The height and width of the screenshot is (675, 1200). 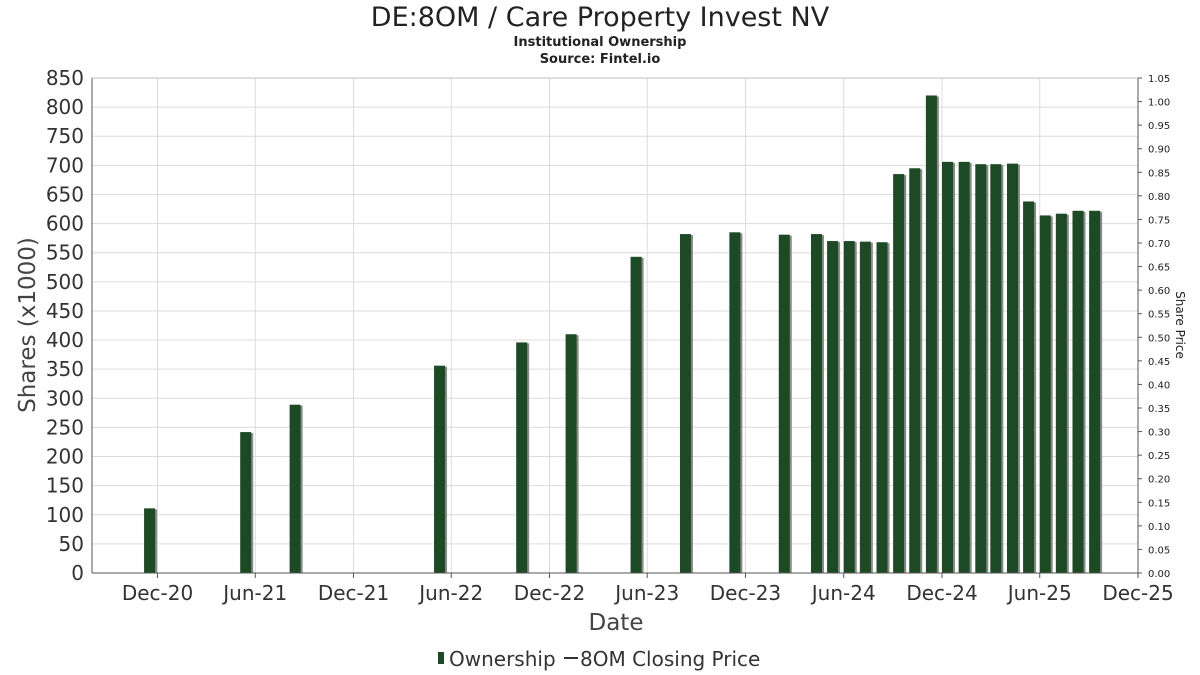 I want to click on x-tick-label: Dec-21, so click(x=353, y=593).